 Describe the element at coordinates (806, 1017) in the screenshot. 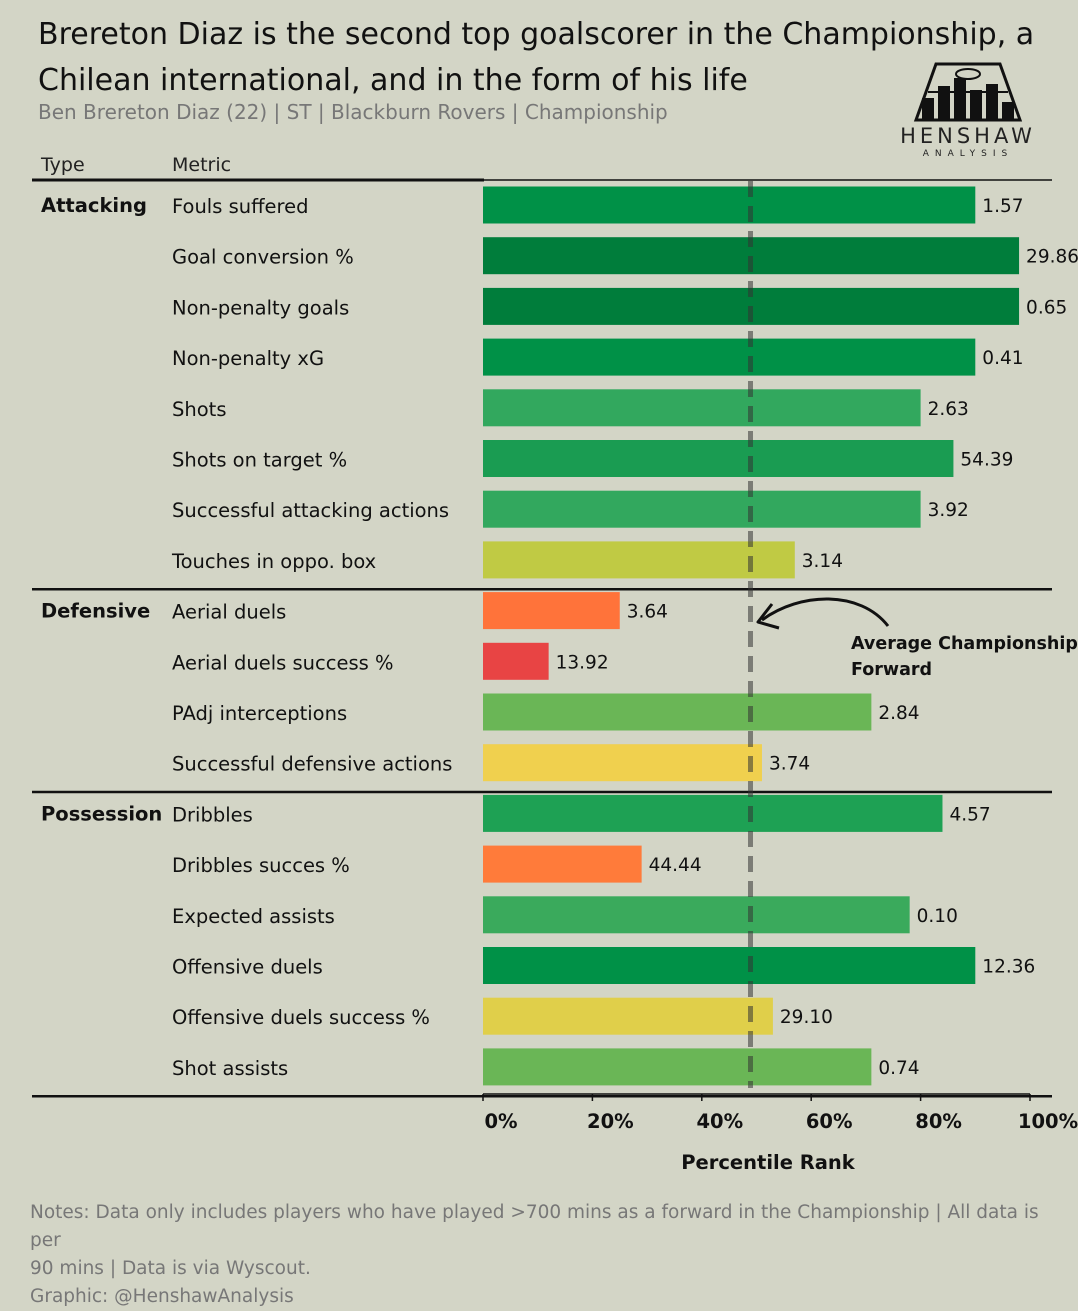

I see `bar-value-label: 29.10` at that location.